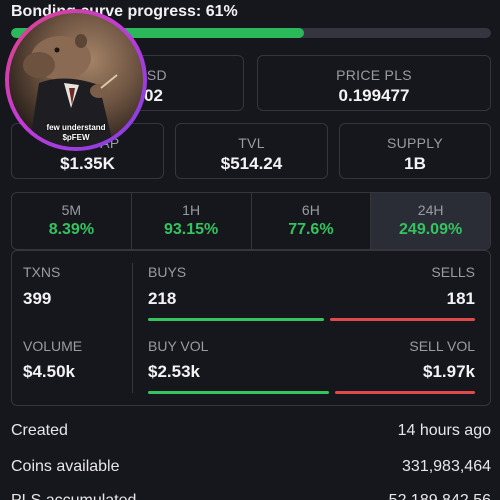 The image size is (500, 500). I want to click on tab-1h-label: 1H, so click(191, 210).